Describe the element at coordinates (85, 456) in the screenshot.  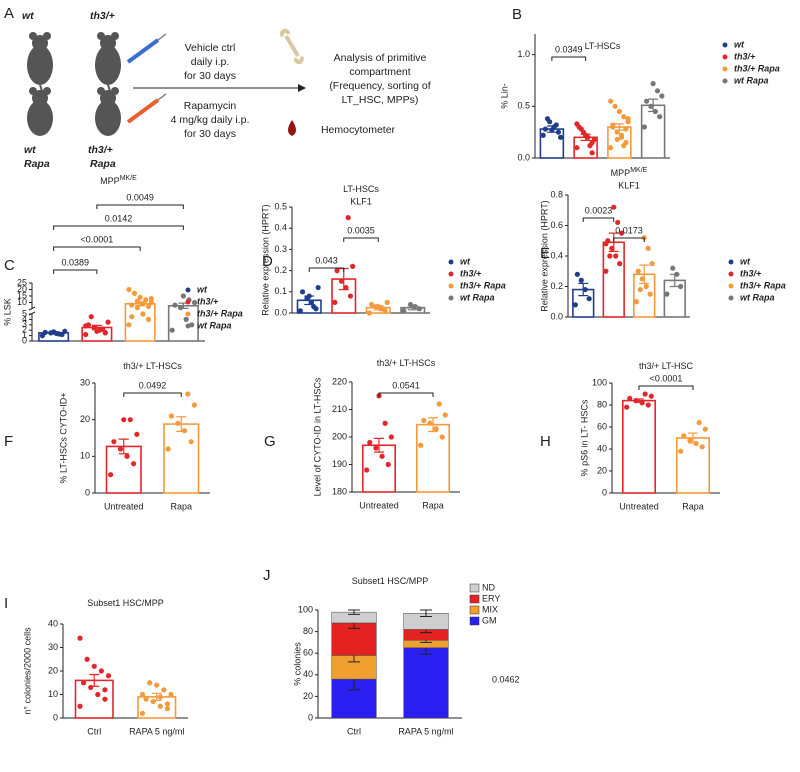
I see `y-tick-label: 10` at that location.